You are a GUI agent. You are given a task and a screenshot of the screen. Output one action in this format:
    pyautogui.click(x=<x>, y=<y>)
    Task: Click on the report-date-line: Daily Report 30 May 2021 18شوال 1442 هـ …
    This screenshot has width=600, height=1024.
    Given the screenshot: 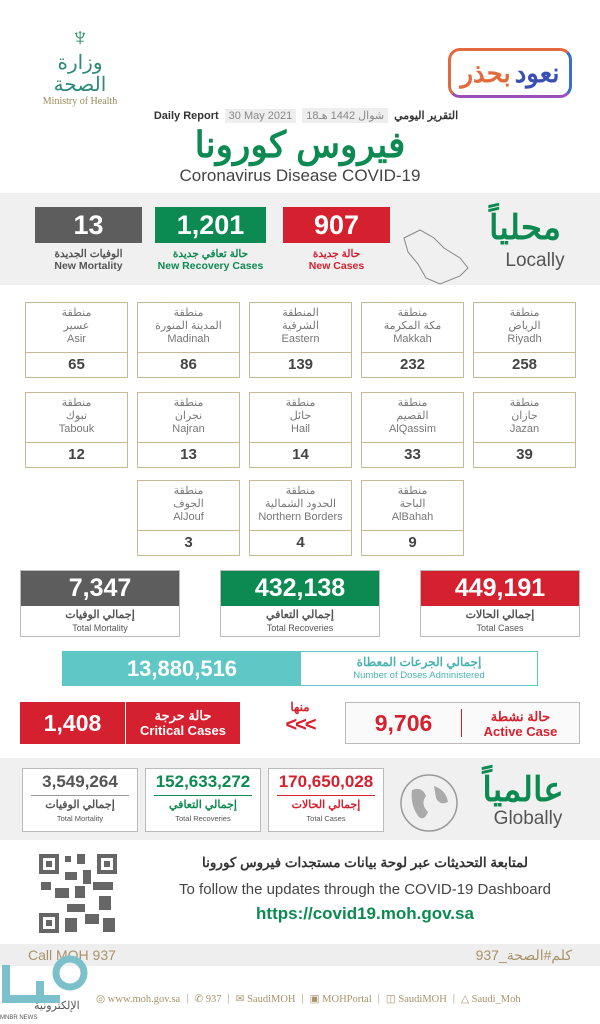 What is the action you would take?
    pyautogui.click(x=306, y=115)
    